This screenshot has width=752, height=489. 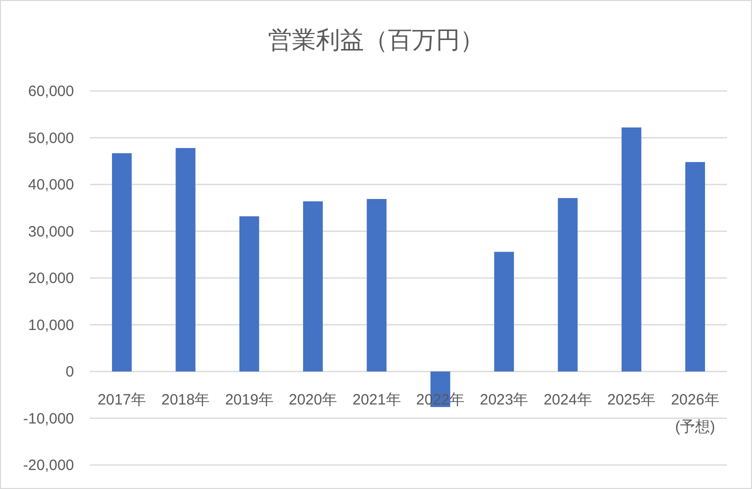 What do you see at coordinates (631, 400) in the screenshot?
I see `x-tick-label: 2025年` at bounding box center [631, 400].